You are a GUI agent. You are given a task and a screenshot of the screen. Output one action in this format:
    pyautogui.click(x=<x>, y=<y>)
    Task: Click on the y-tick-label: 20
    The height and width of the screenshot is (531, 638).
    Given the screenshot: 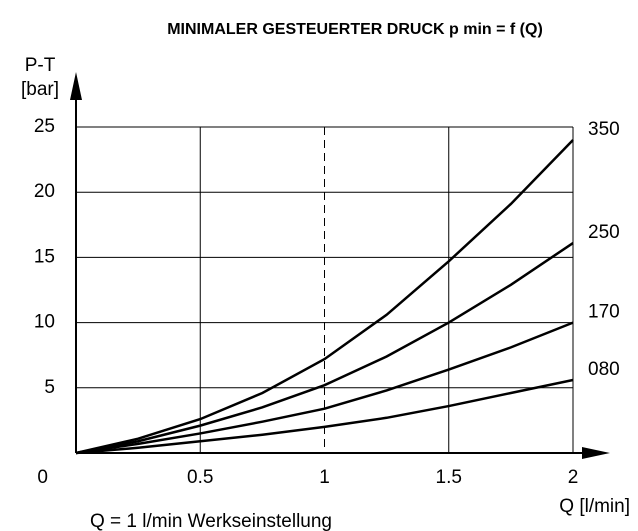 What is the action you would take?
    pyautogui.click(x=44, y=191)
    